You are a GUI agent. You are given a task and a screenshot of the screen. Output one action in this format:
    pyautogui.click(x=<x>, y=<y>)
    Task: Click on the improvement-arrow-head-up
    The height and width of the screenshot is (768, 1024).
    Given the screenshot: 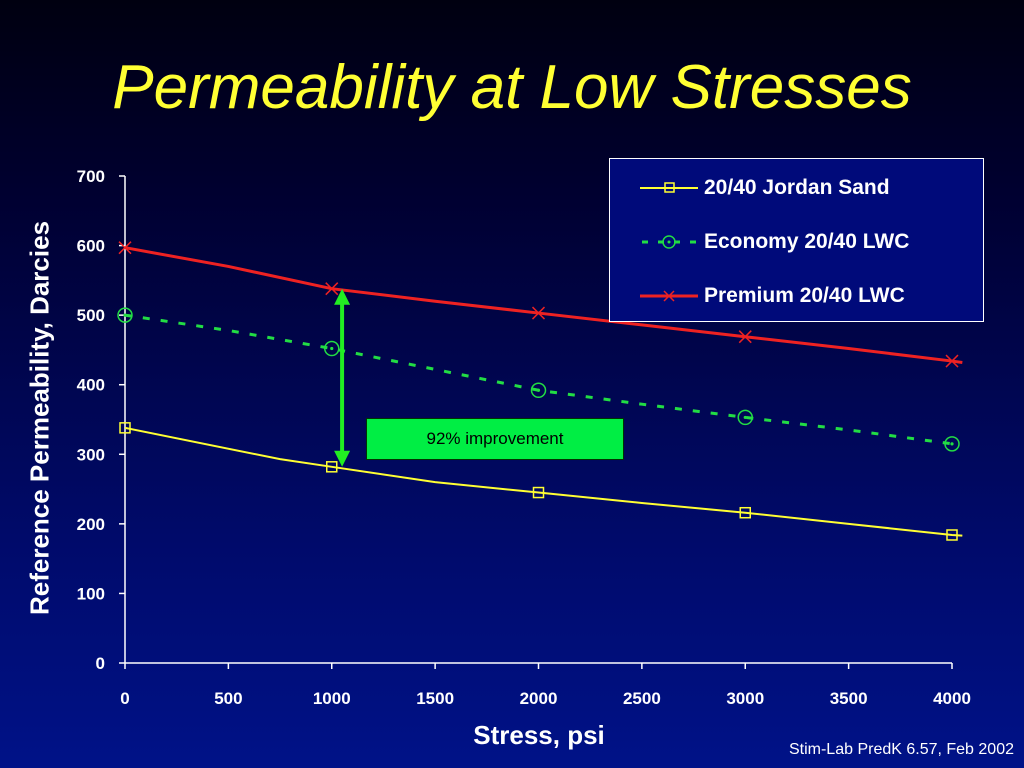 What is the action you would take?
    pyautogui.click(x=342, y=296)
    